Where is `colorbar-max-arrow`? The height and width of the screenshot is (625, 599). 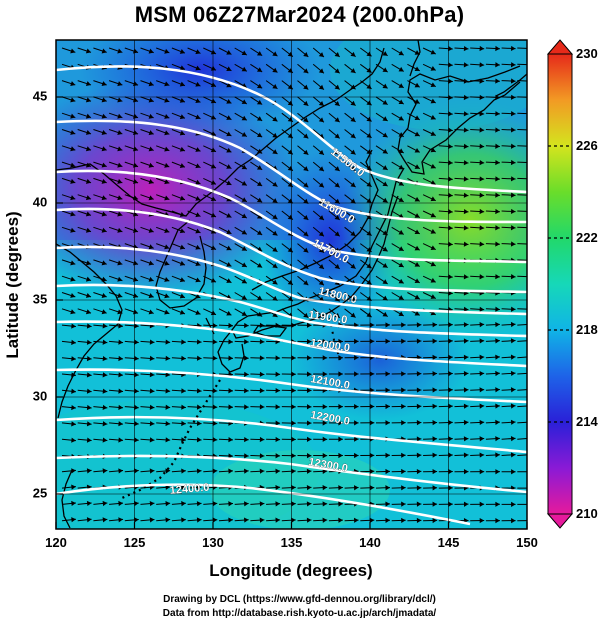 colorbar-max-arrow is located at coordinates (560, 47).